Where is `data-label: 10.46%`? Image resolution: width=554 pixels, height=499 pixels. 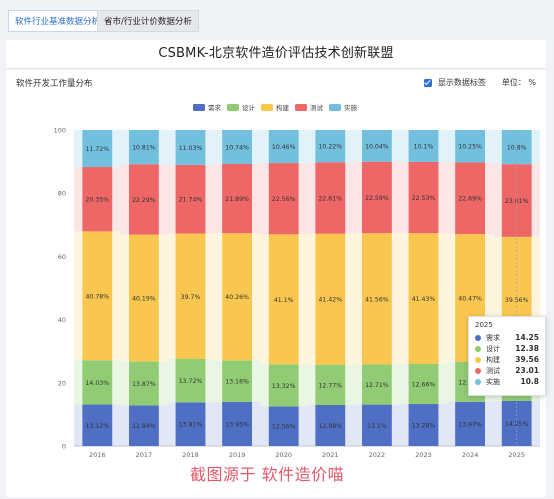 data-label: 10.46% is located at coordinates (284, 147).